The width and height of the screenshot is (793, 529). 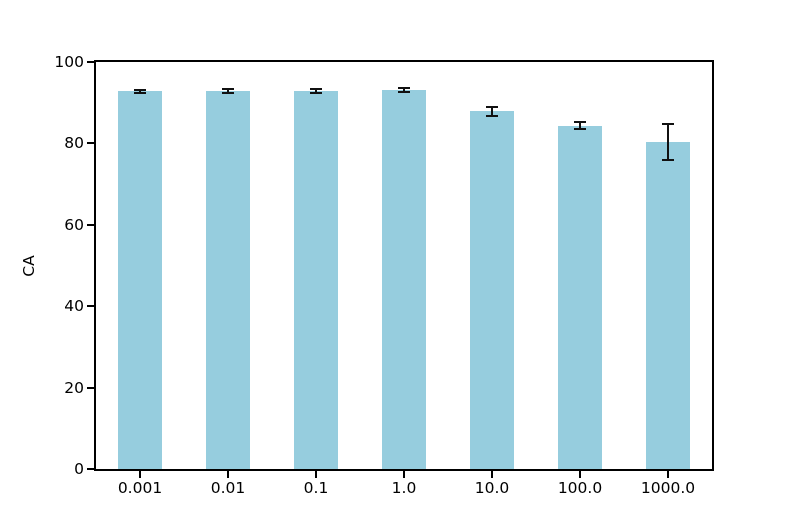 I want to click on x-tick-label: 0.1, so click(x=316, y=488).